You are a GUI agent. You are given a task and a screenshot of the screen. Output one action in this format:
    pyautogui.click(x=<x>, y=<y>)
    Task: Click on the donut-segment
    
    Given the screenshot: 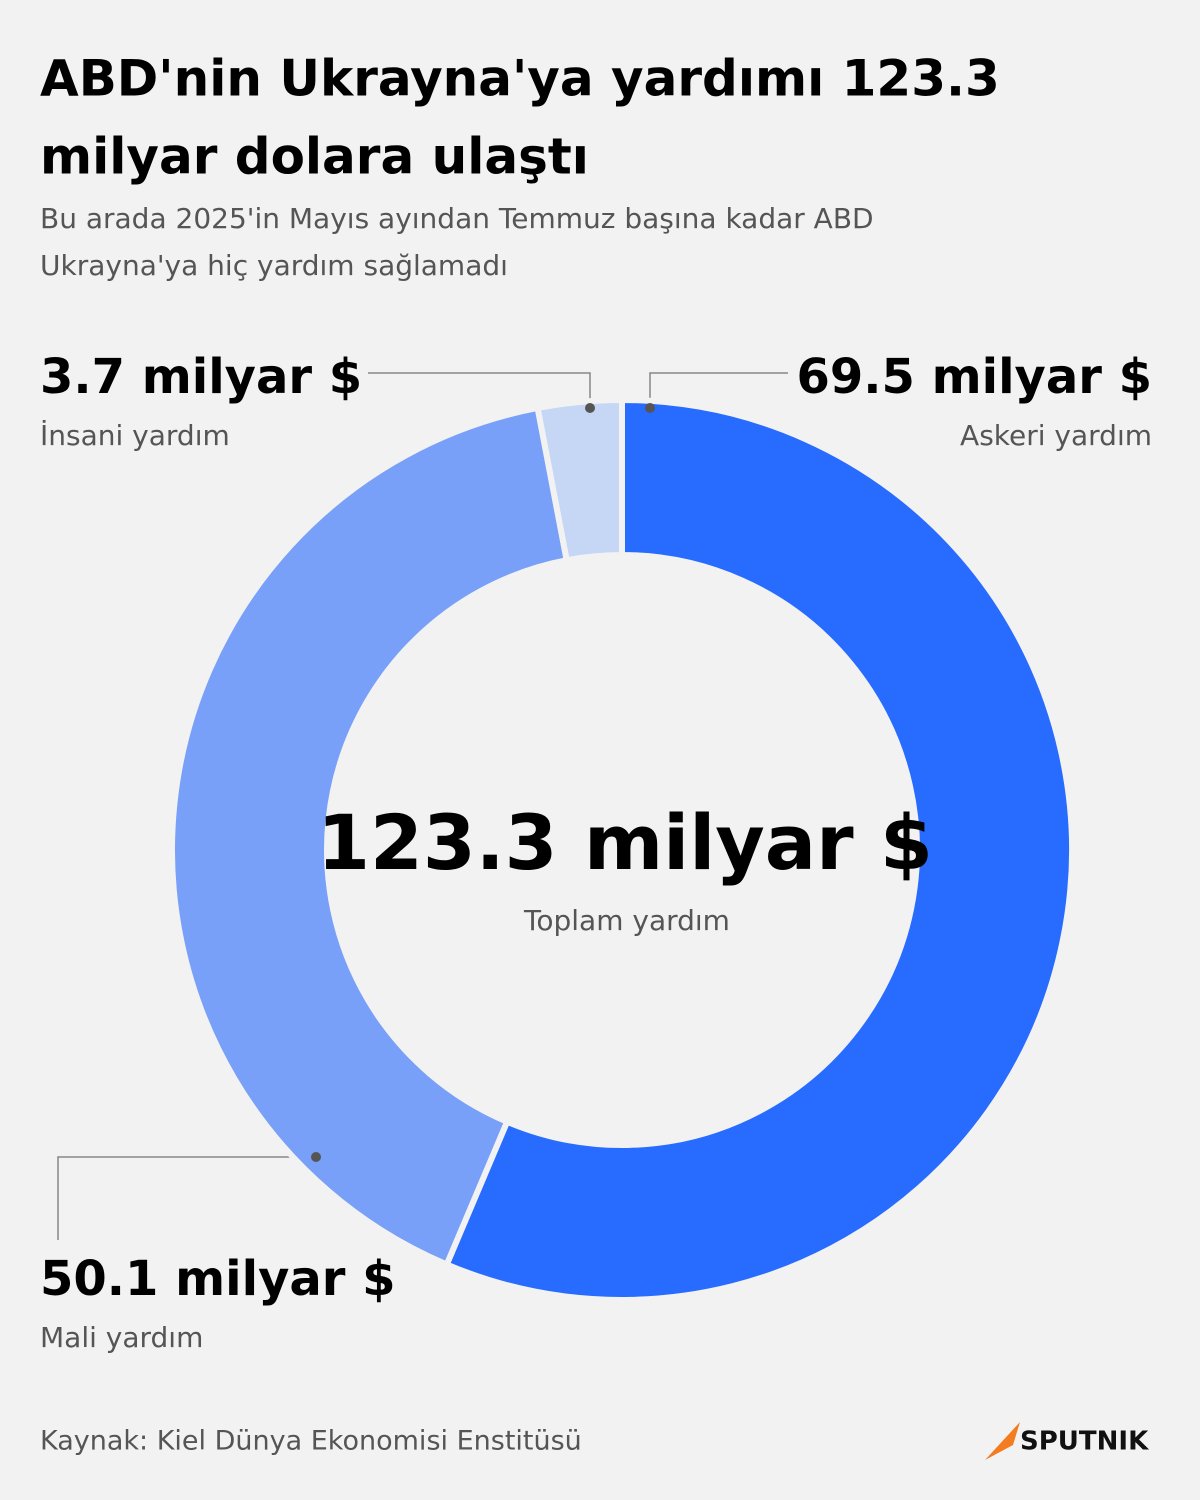 What is the action you would take?
    pyautogui.click(x=579, y=480)
    